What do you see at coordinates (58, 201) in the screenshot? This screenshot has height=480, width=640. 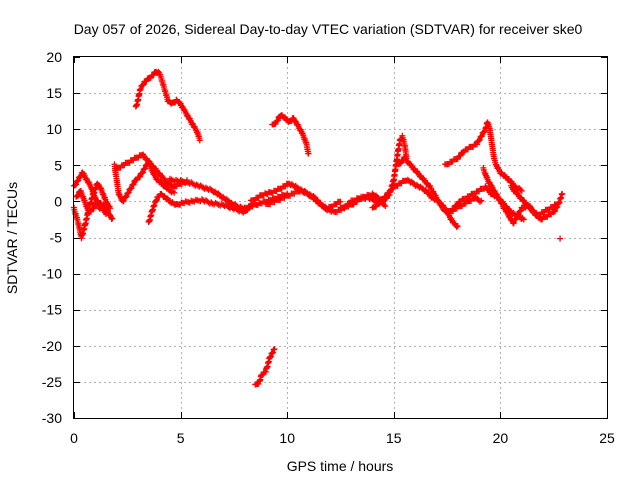 I see `y-tick-label: 0` at bounding box center [58, 201].